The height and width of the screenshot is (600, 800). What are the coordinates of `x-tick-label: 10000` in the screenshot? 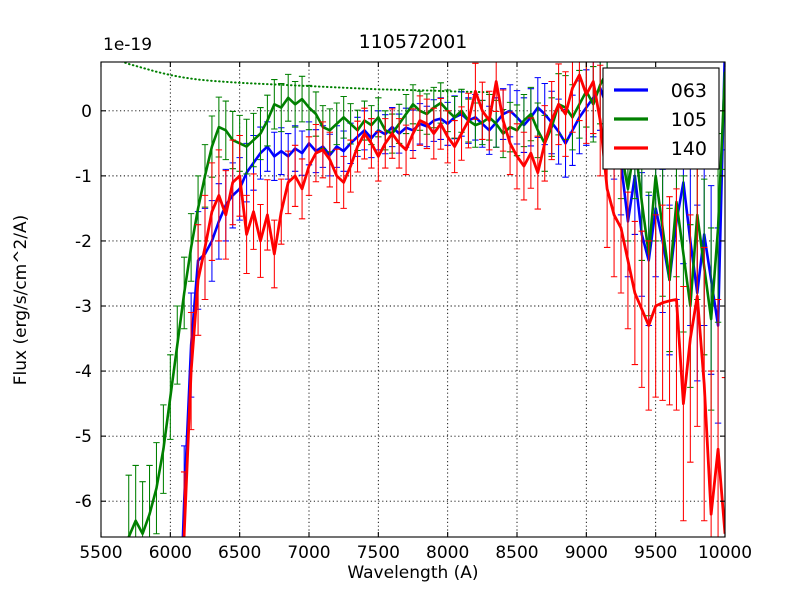 It's located at (725, 553).